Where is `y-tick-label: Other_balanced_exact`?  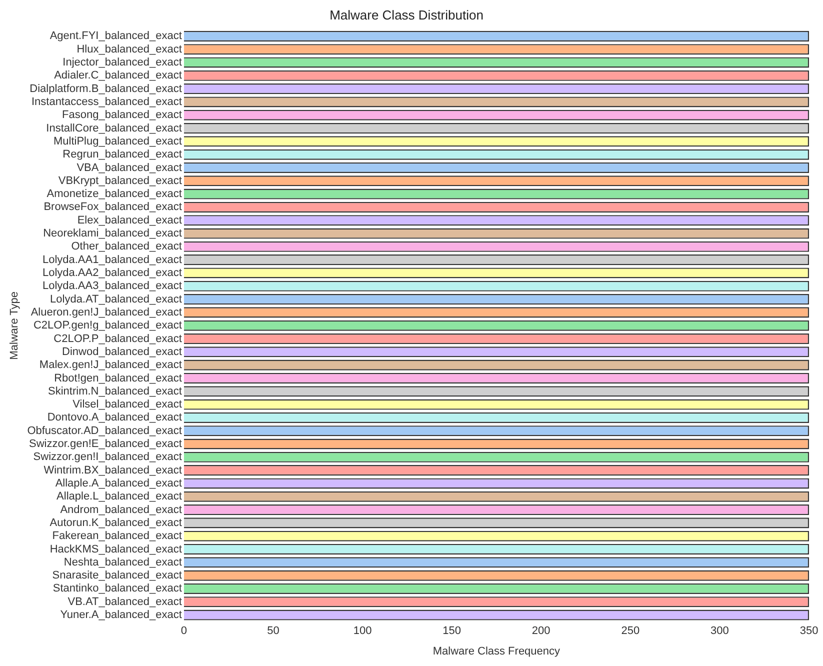 y-tick-label: Other_balanced_exact is located at coordinates (126, 246).